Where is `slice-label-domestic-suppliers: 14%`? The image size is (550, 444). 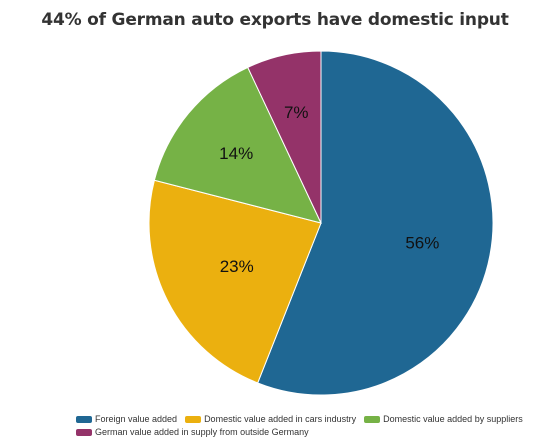
slice-label-domestic-suppliers: 14% is located at coordinates (236, 153).